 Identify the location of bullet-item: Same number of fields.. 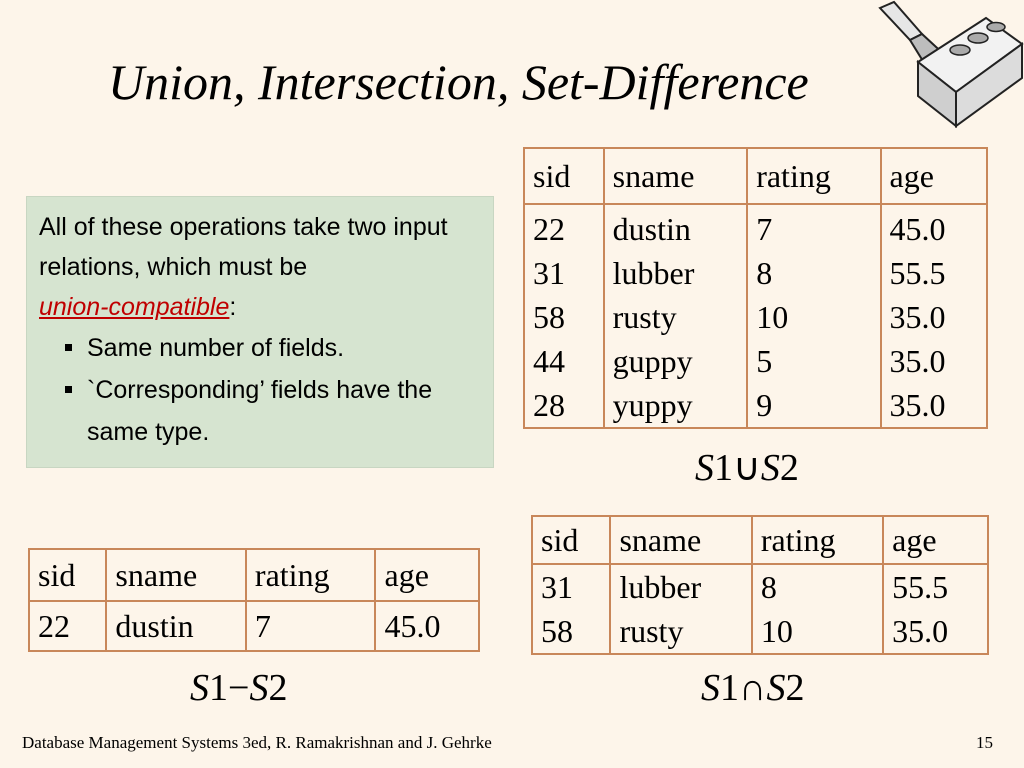
(261, 348).